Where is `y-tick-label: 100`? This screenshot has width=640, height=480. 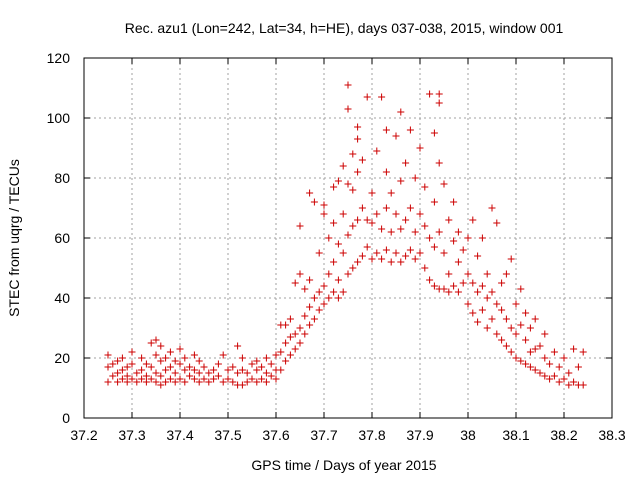
y-tick-label: 100 is located at coordinates (59, 118).